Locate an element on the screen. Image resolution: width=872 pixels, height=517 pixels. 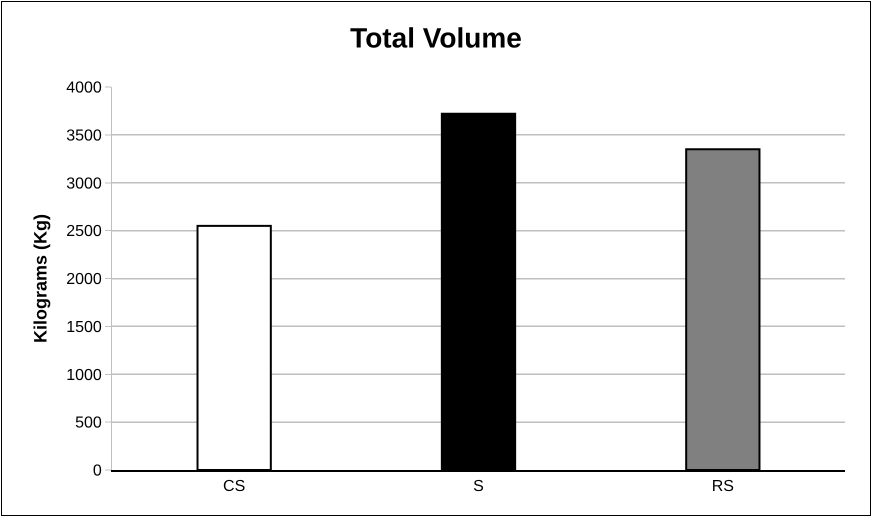
y-tick-label: 500 is located at coordinates (88, 423).